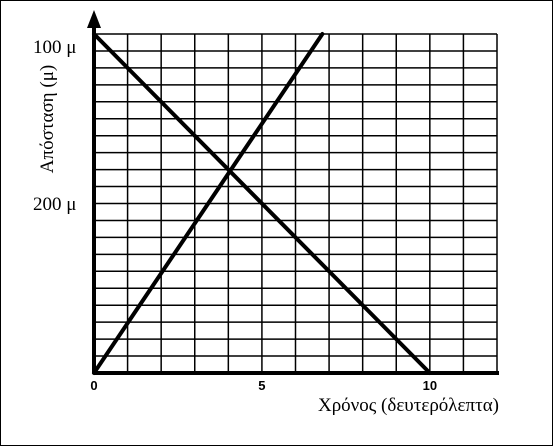  What do you see at coordinates (94, 19) in the screenshot?
I see `y-axis-arrowhead` at bounding box center [94, 19].